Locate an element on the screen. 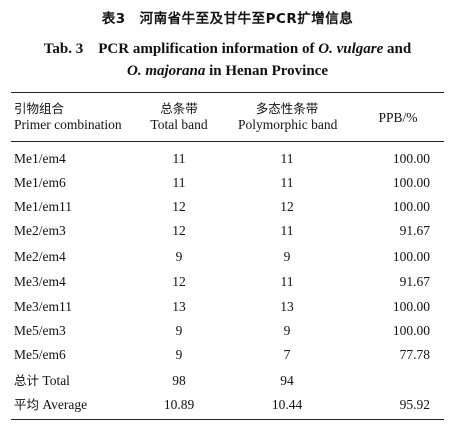 This screenshot has width=455, height=425. header-total-en: Total band is located at coordinates (179, 124).